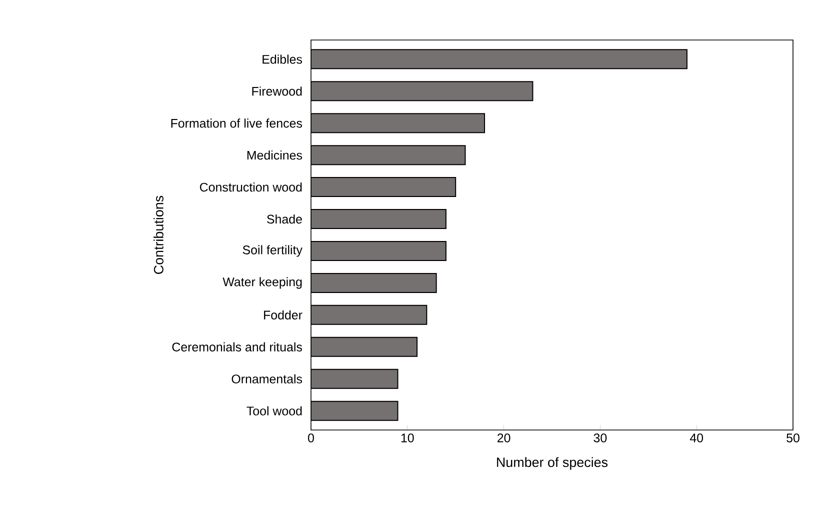 This screenshot has width=818, height=529. What do you see at coordinates (697, 438) in the screenshot?
I see `x-tick-label: 40` at bounding box center [697, 438].